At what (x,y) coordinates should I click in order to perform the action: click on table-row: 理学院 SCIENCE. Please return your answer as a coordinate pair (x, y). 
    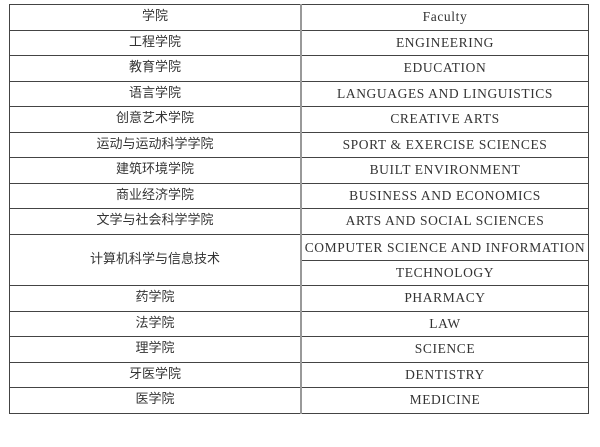
    Looking at the image, I should click on (299, 349).